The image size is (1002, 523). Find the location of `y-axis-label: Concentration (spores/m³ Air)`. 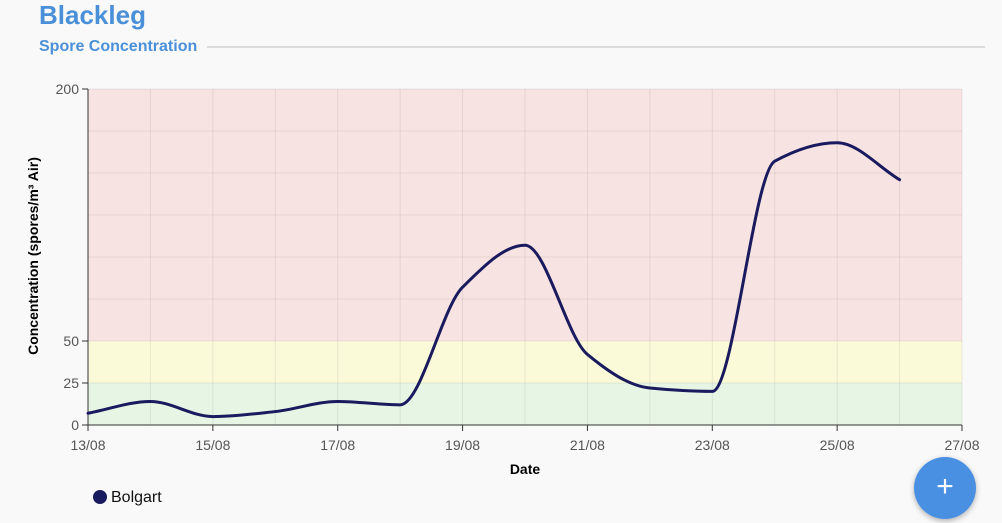

y-axis-label: Concentration (spores/m³ Air) is located at coordinates (33, 256).